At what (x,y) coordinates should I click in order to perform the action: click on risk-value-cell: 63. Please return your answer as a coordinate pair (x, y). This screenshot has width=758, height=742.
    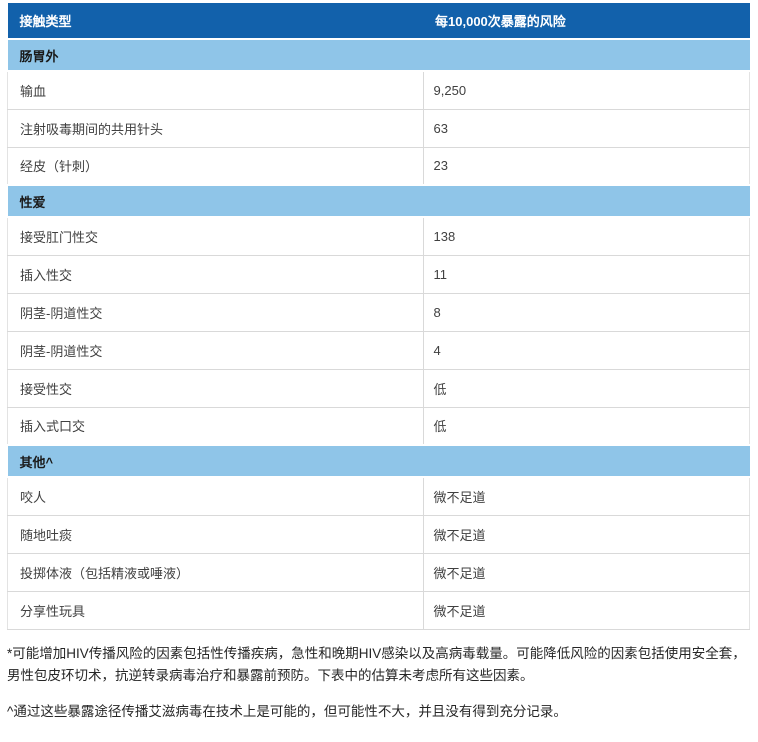
    Looking at the image, I should click on (587, 128).